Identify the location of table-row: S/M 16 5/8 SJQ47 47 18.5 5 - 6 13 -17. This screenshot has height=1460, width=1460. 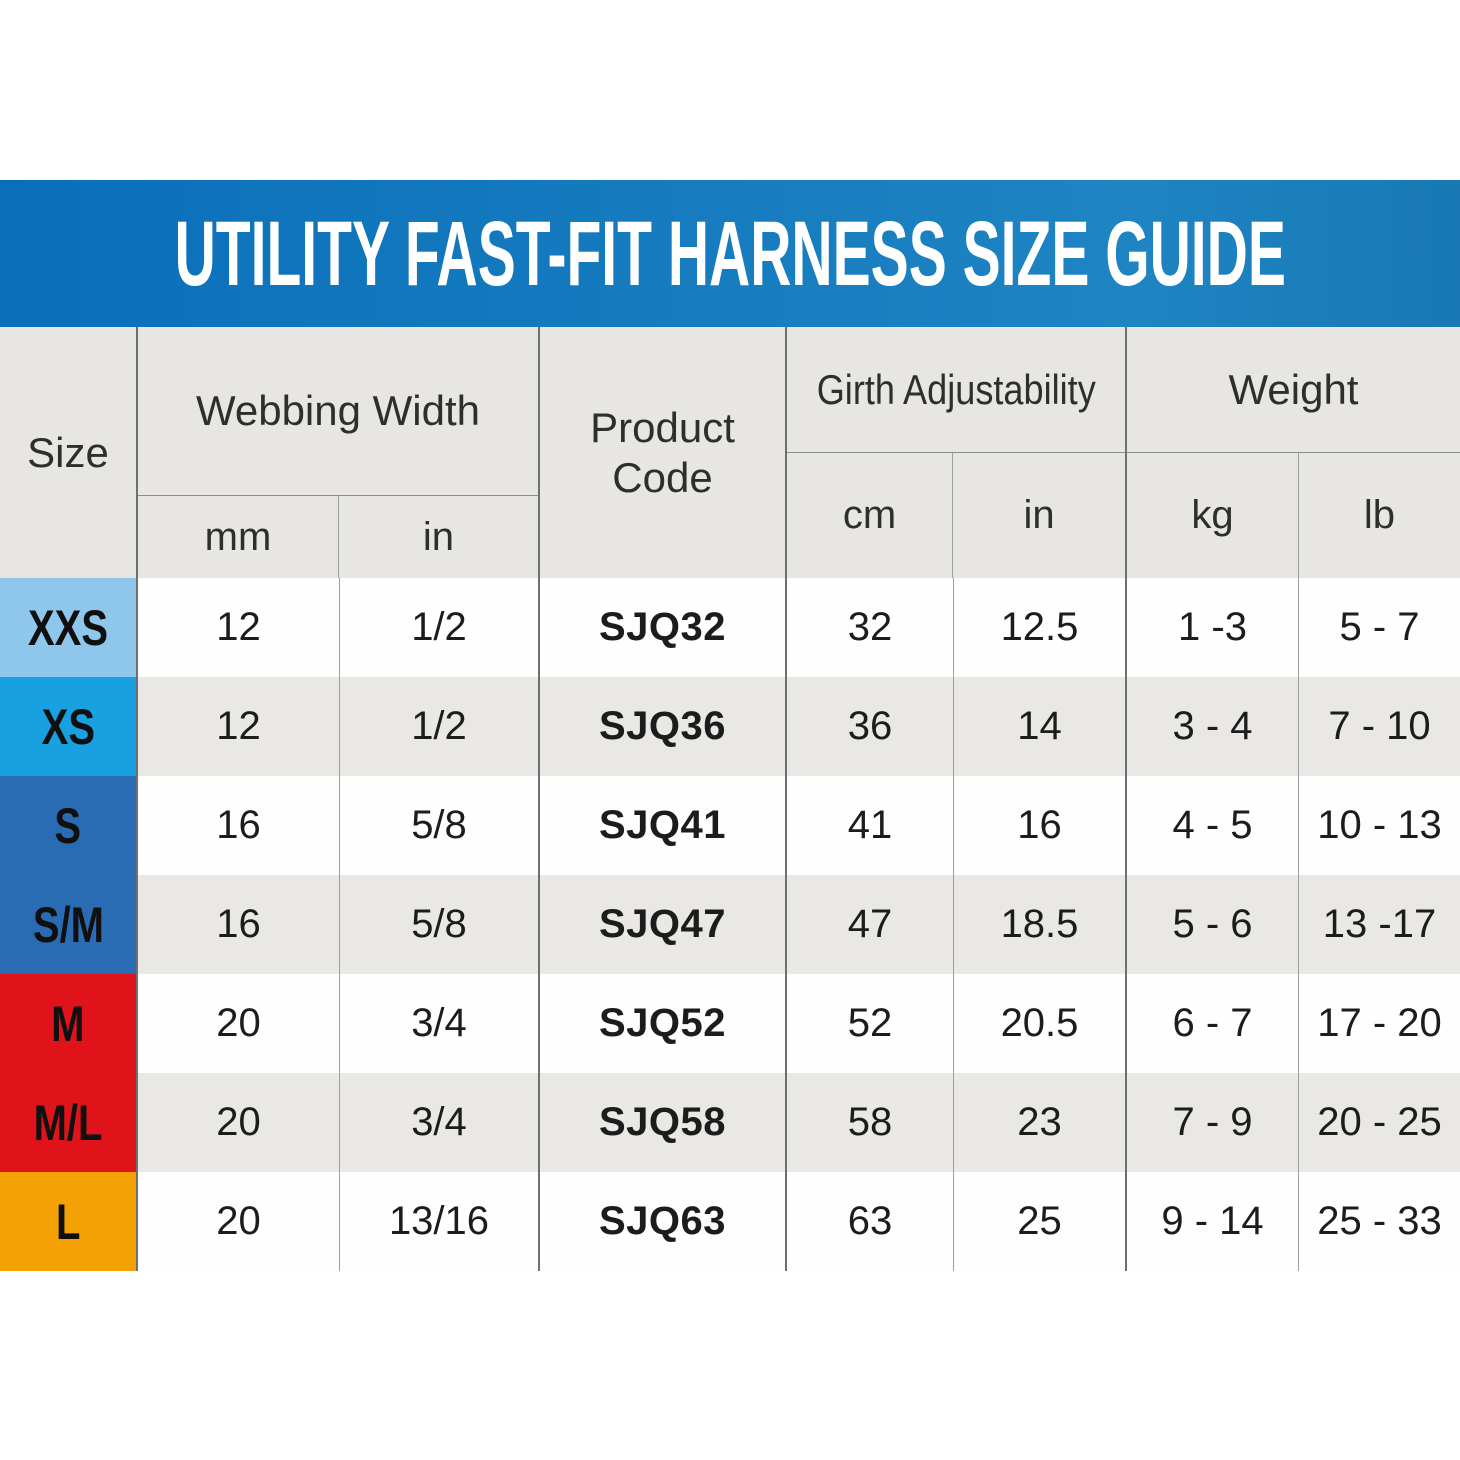
(730, 924).